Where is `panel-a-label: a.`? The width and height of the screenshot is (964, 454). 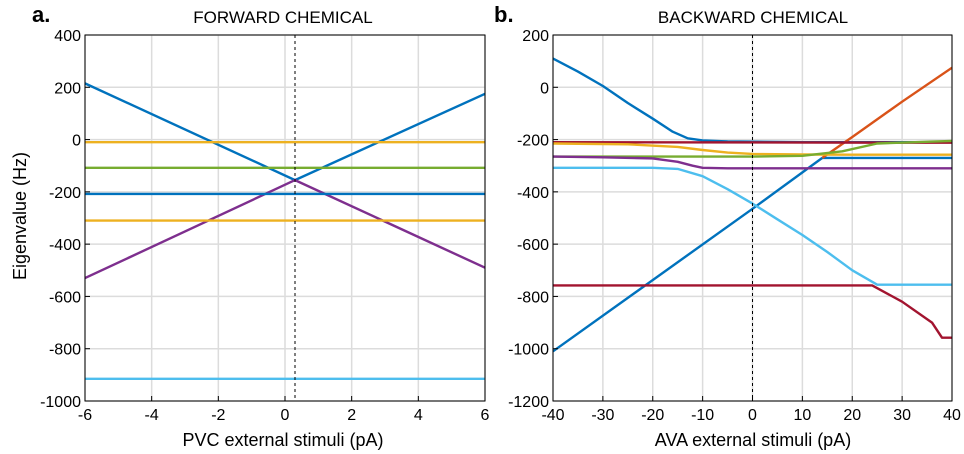 panel-a-label: a. is located at coordinates (41, 14).